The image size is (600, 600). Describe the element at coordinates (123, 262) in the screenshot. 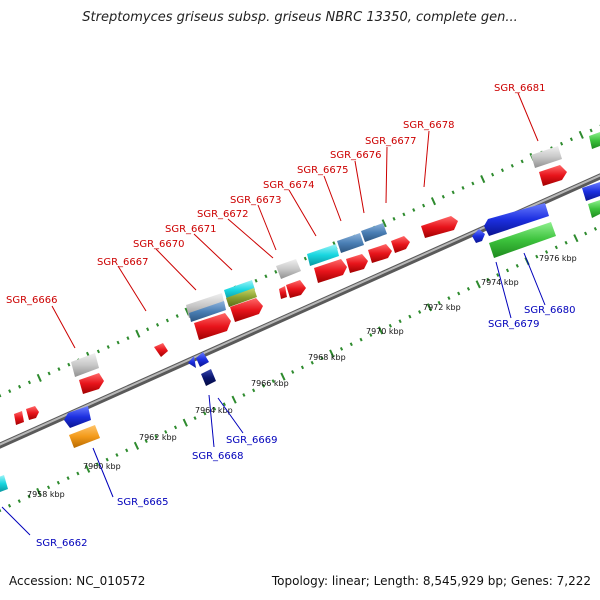

I see `gene-label-SGR_6667: SGR_6667` at that location.